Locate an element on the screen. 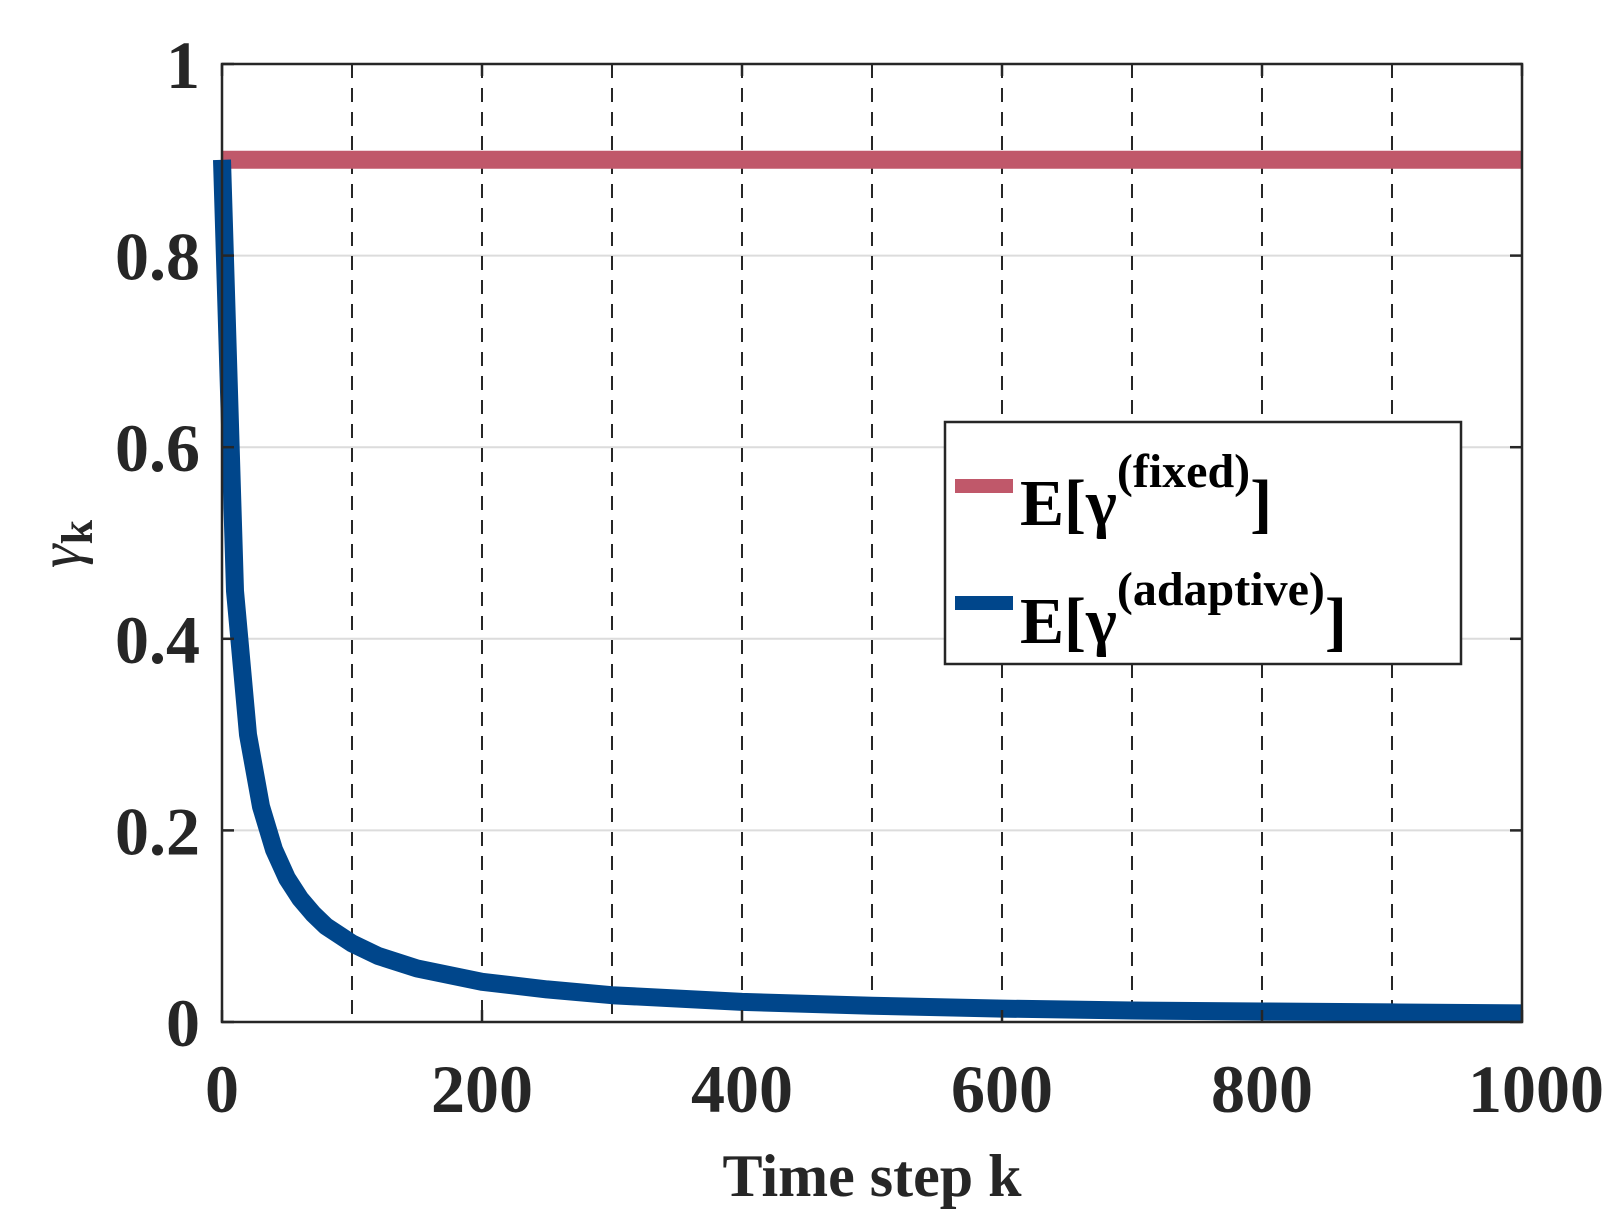 The width and height of the screenshot is (1612, 1212). y-axis-label-subscript: k is located at coordinates (77, 531).